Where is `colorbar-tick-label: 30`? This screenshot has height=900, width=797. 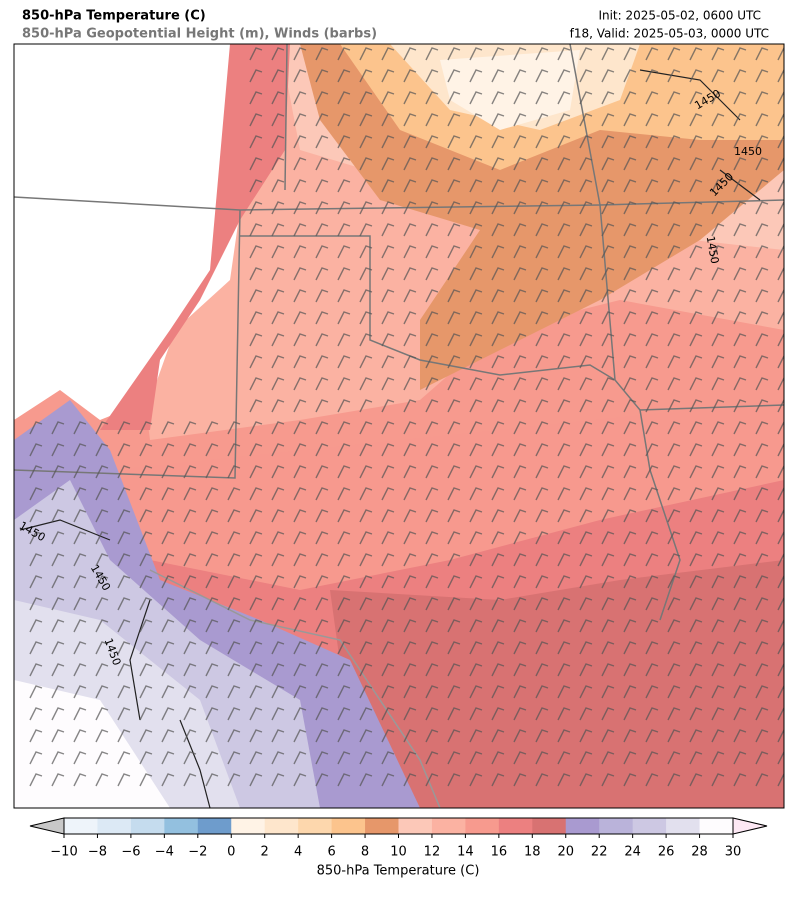
colorbar-tick-label: 30 is located at coordinates (733, 852).